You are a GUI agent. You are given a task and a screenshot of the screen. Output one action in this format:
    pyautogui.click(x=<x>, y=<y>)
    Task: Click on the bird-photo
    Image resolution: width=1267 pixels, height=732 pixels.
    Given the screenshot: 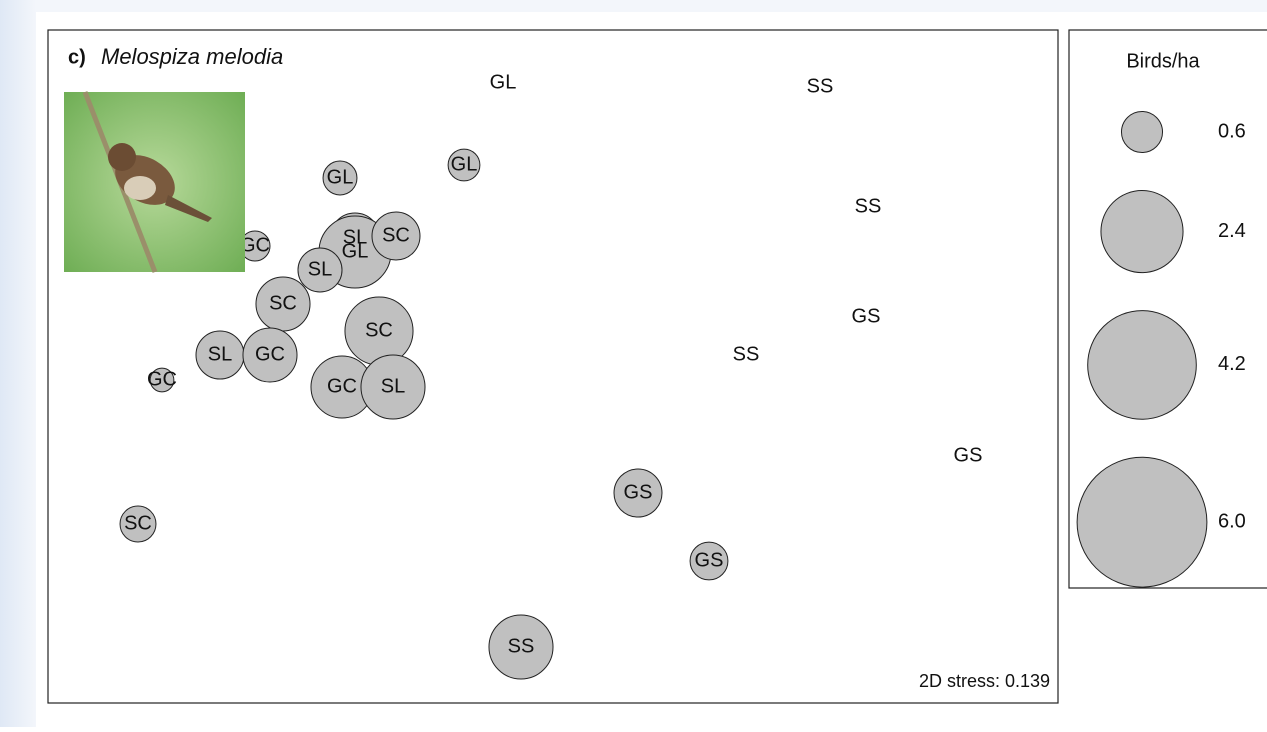 What is the action you would take?
    pyautogui.click(x=154, y=182)
    